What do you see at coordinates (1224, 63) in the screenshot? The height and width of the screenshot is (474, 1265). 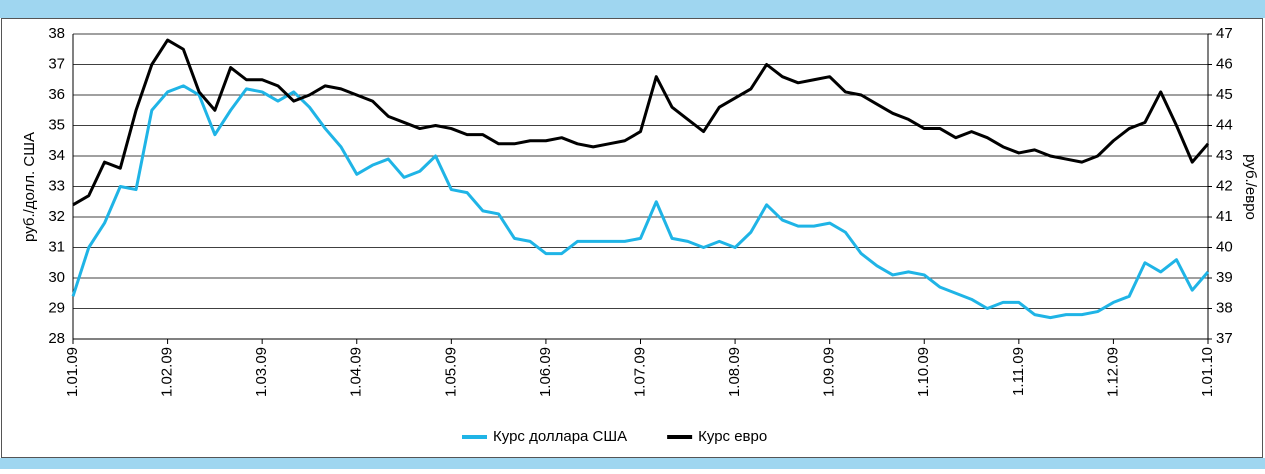 I see `y2-tick-label: 46` at bounding box center [1224, 63].